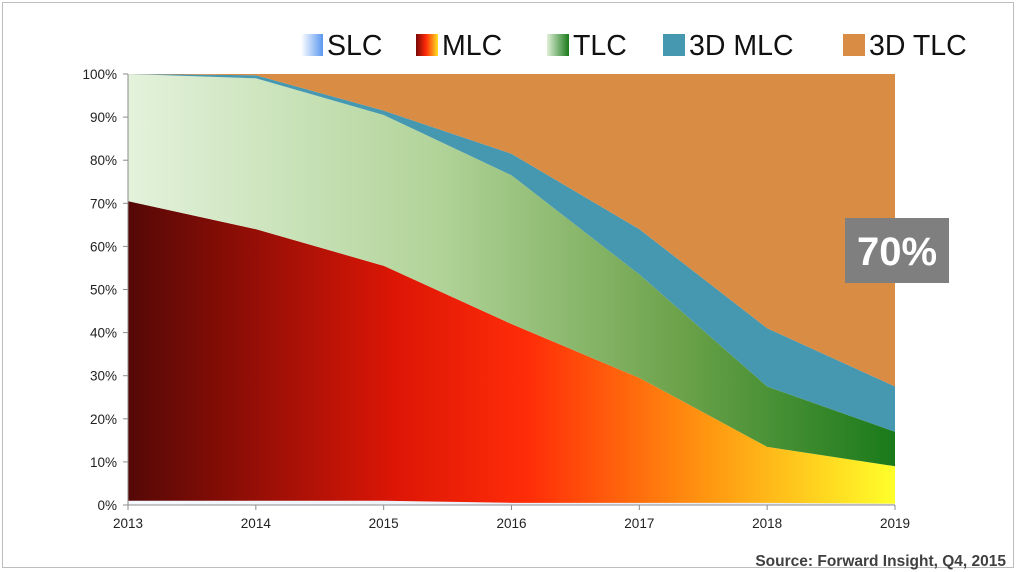 The height and width of the screenshot is (572, 1018). I want to click on y-tick-label: 20%, so click(103, 419).